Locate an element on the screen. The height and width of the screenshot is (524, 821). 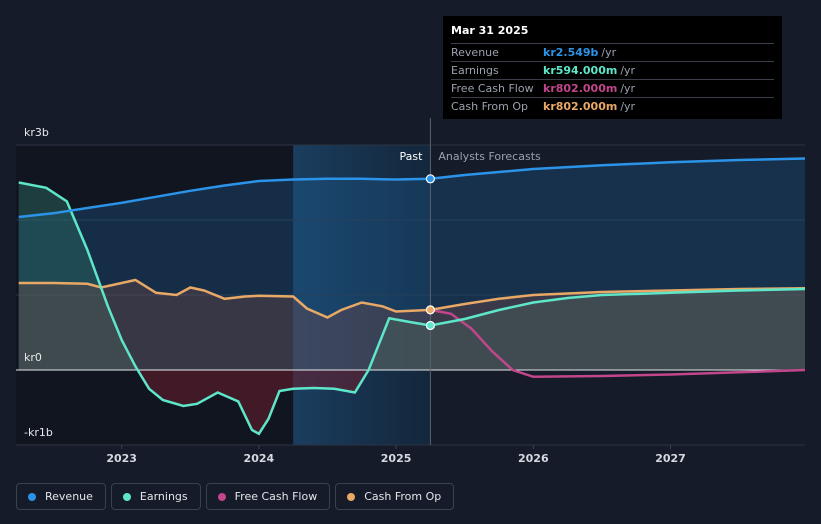
past-label: Past is located at coordinates (411, 156).